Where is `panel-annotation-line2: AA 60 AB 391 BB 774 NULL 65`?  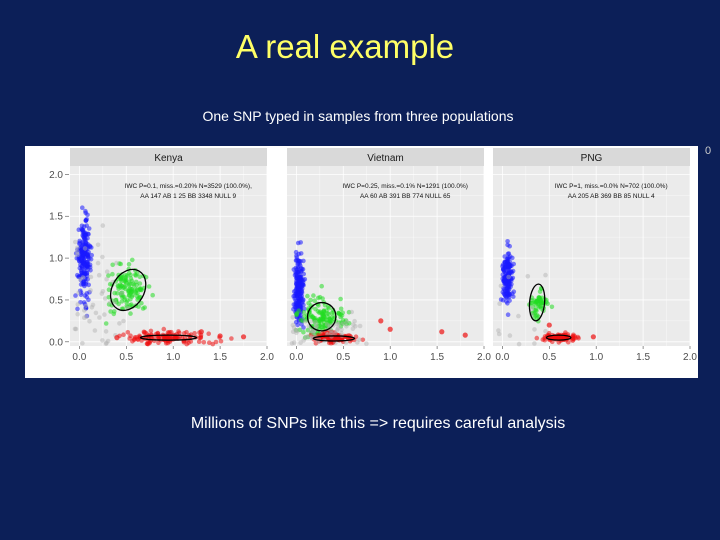
panel-annotation-line2: AA 60 AB 391 BB 774 NULL 65 is located at coordinates (405, 196).